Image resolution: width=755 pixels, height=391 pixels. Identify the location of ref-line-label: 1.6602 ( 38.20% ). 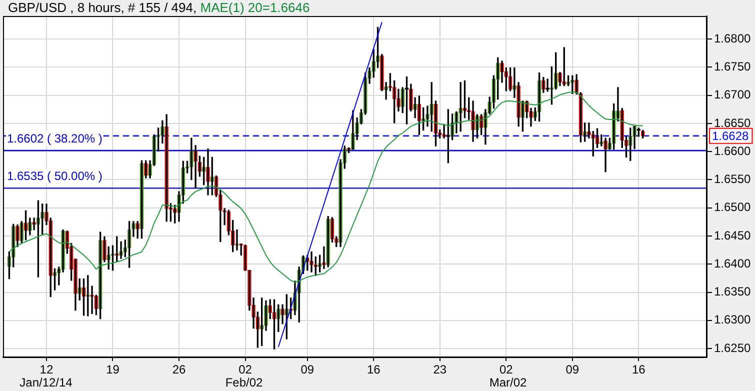
(54, 138).